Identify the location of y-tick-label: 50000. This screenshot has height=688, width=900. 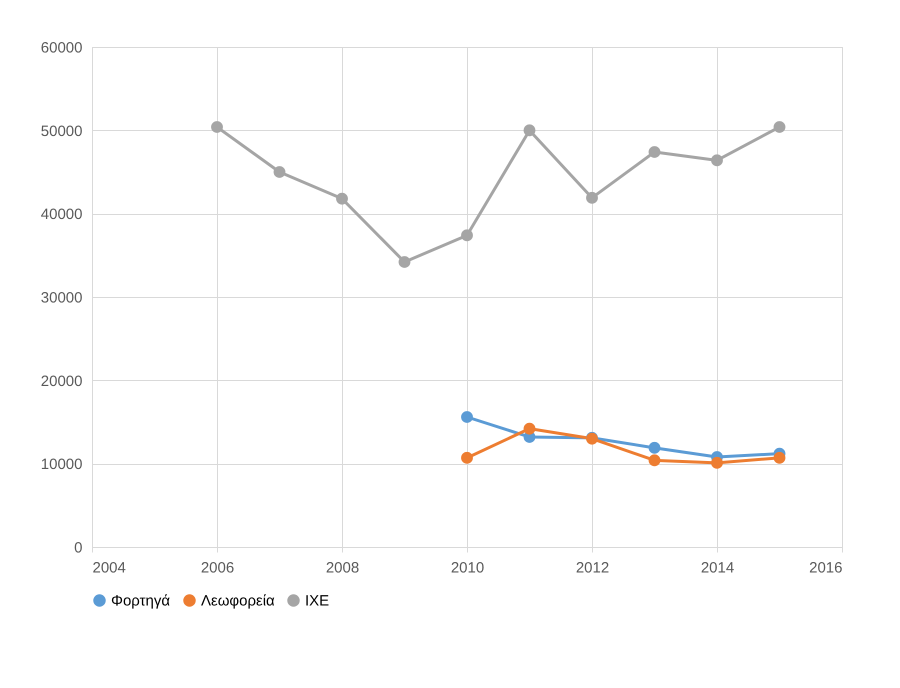
(61, 131).